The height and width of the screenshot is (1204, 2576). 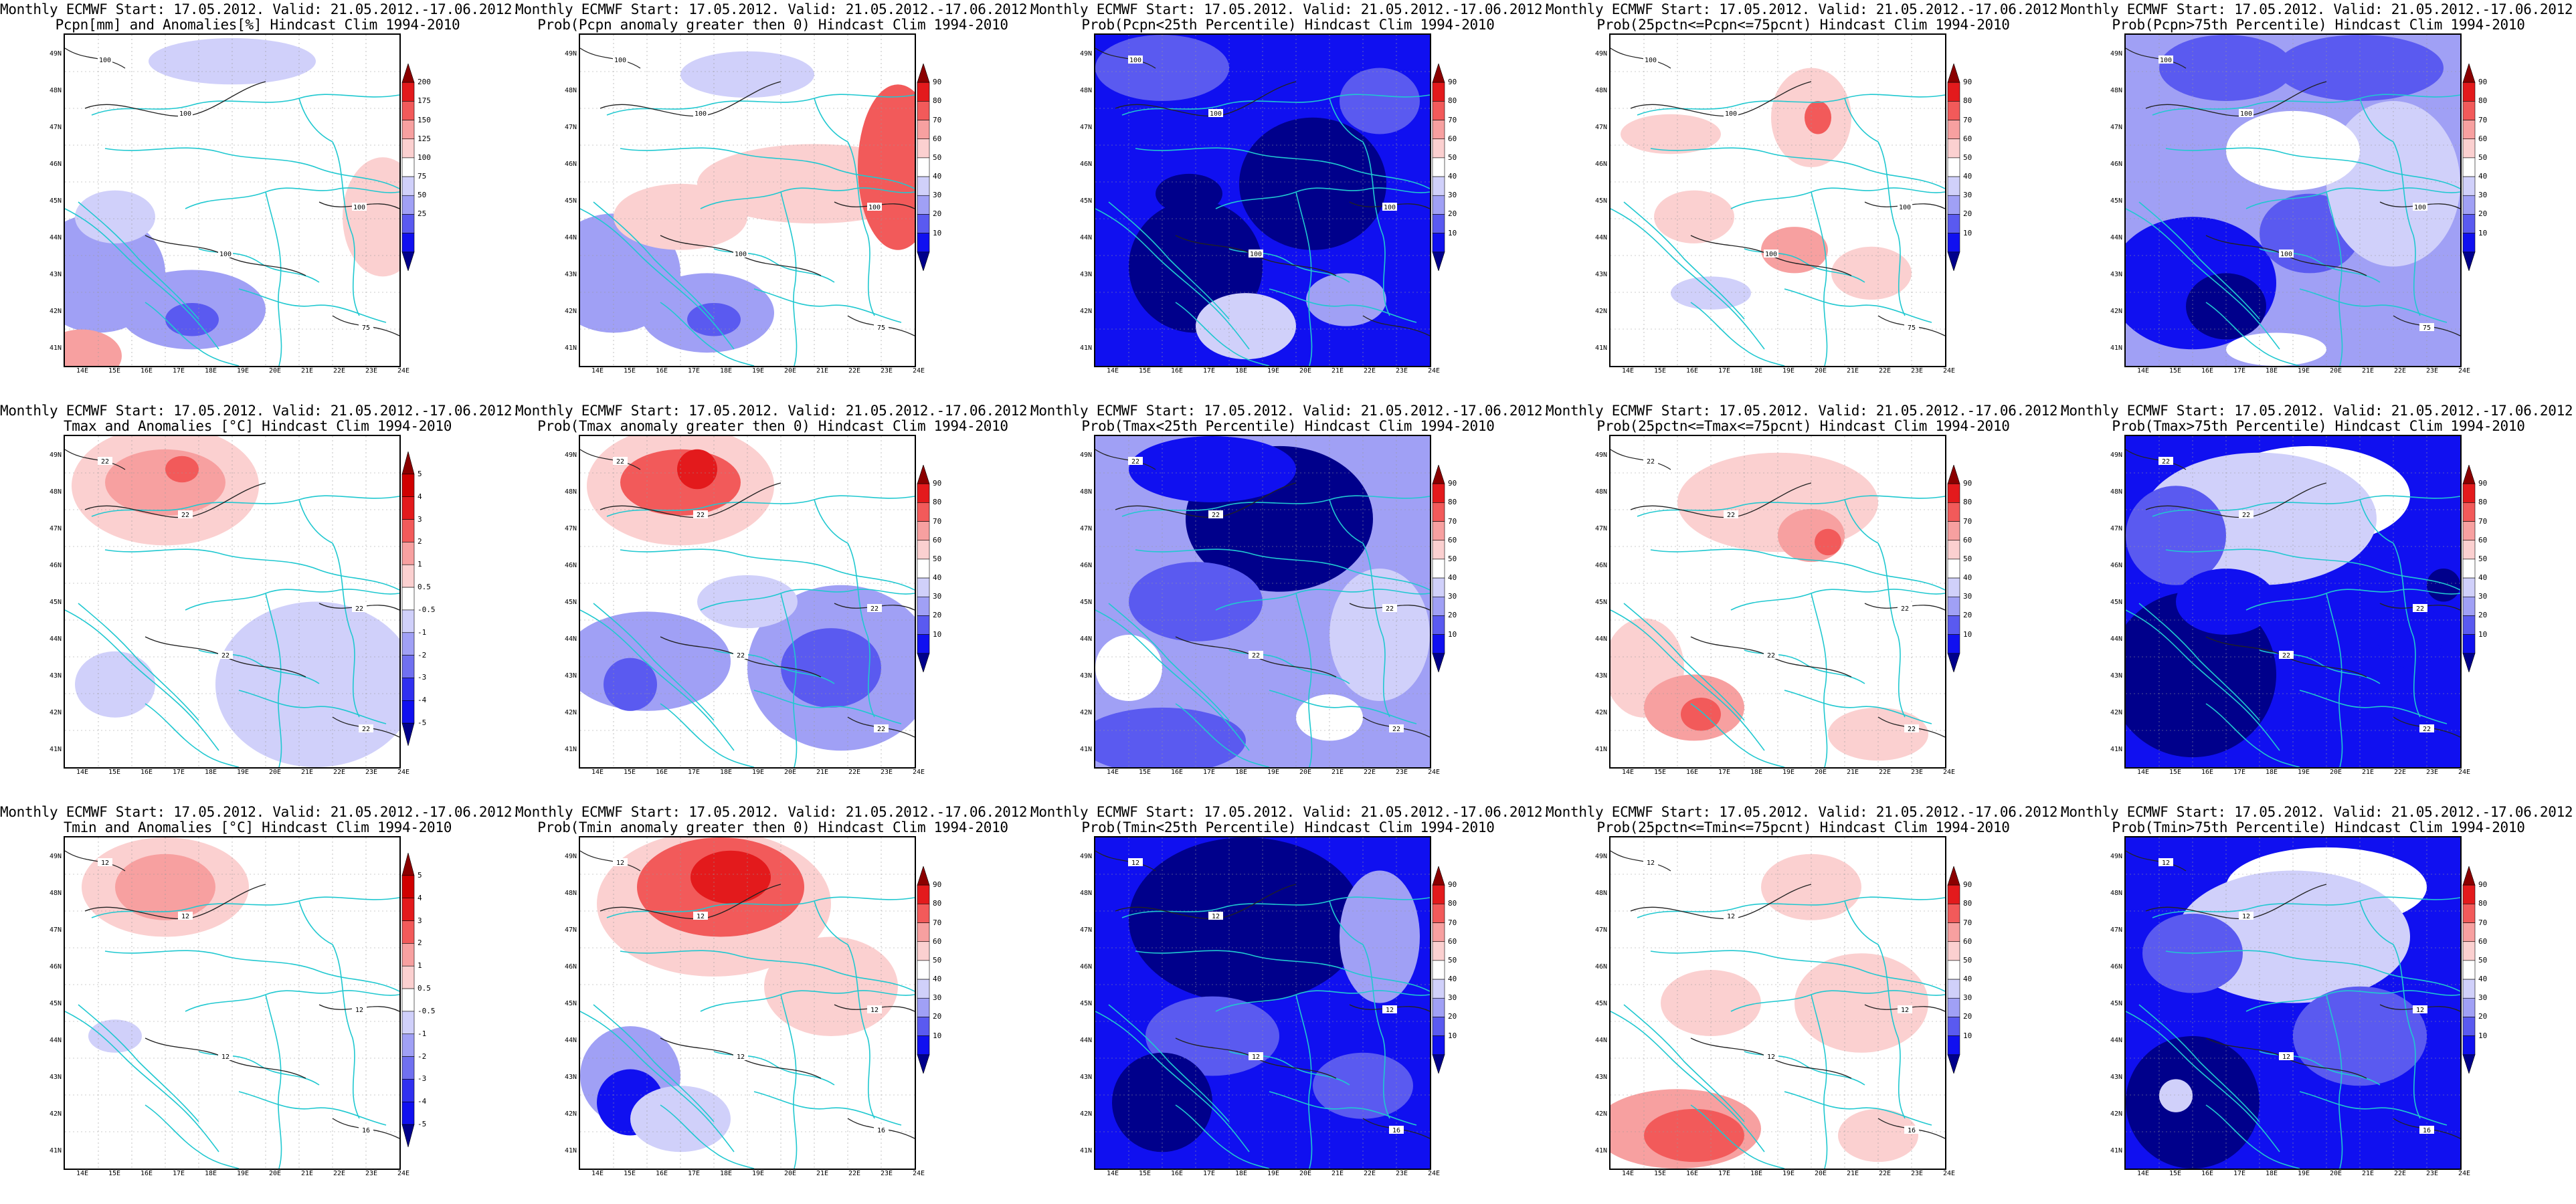 What do you see at coordinates (1369, 772) in the screenshot?
I see `longitude-tick-label: 22E` at bounding box center [1369, 772].